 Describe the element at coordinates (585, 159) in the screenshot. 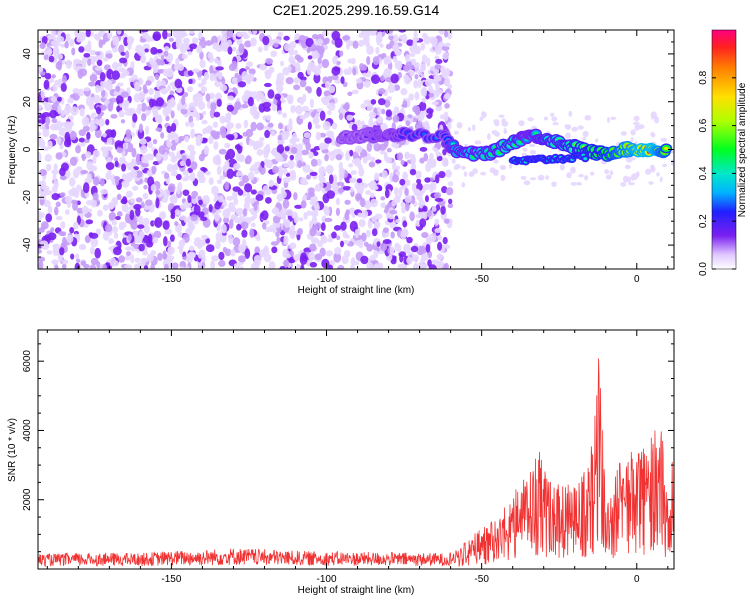

I see `signal-core` at that location.